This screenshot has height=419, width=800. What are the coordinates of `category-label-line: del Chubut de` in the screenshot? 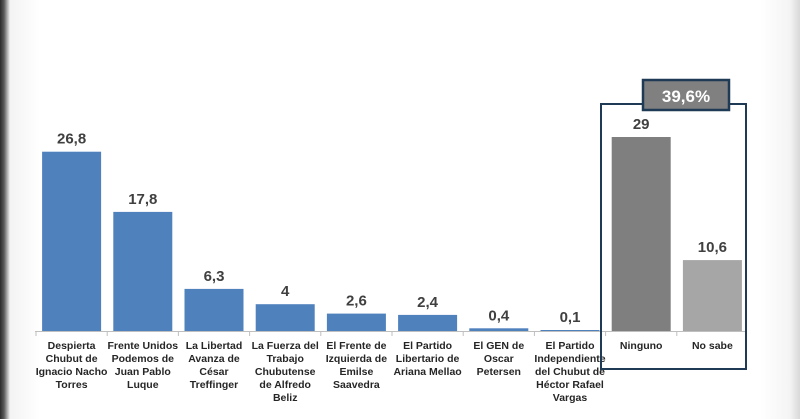 It's located at (570, 372).